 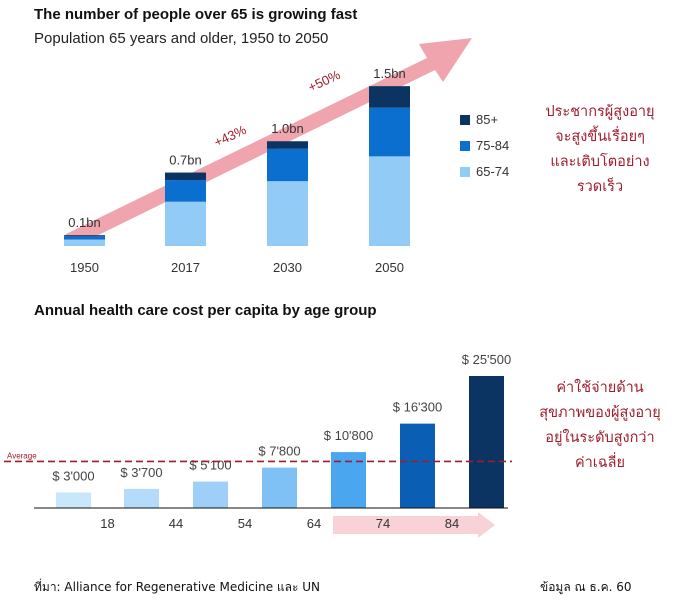 What do you see at coordinates (600, 112) in the screenshot?
I see `population-note-line: ประชากรผู้สูงอายุ` at bounding box center [600, 112].